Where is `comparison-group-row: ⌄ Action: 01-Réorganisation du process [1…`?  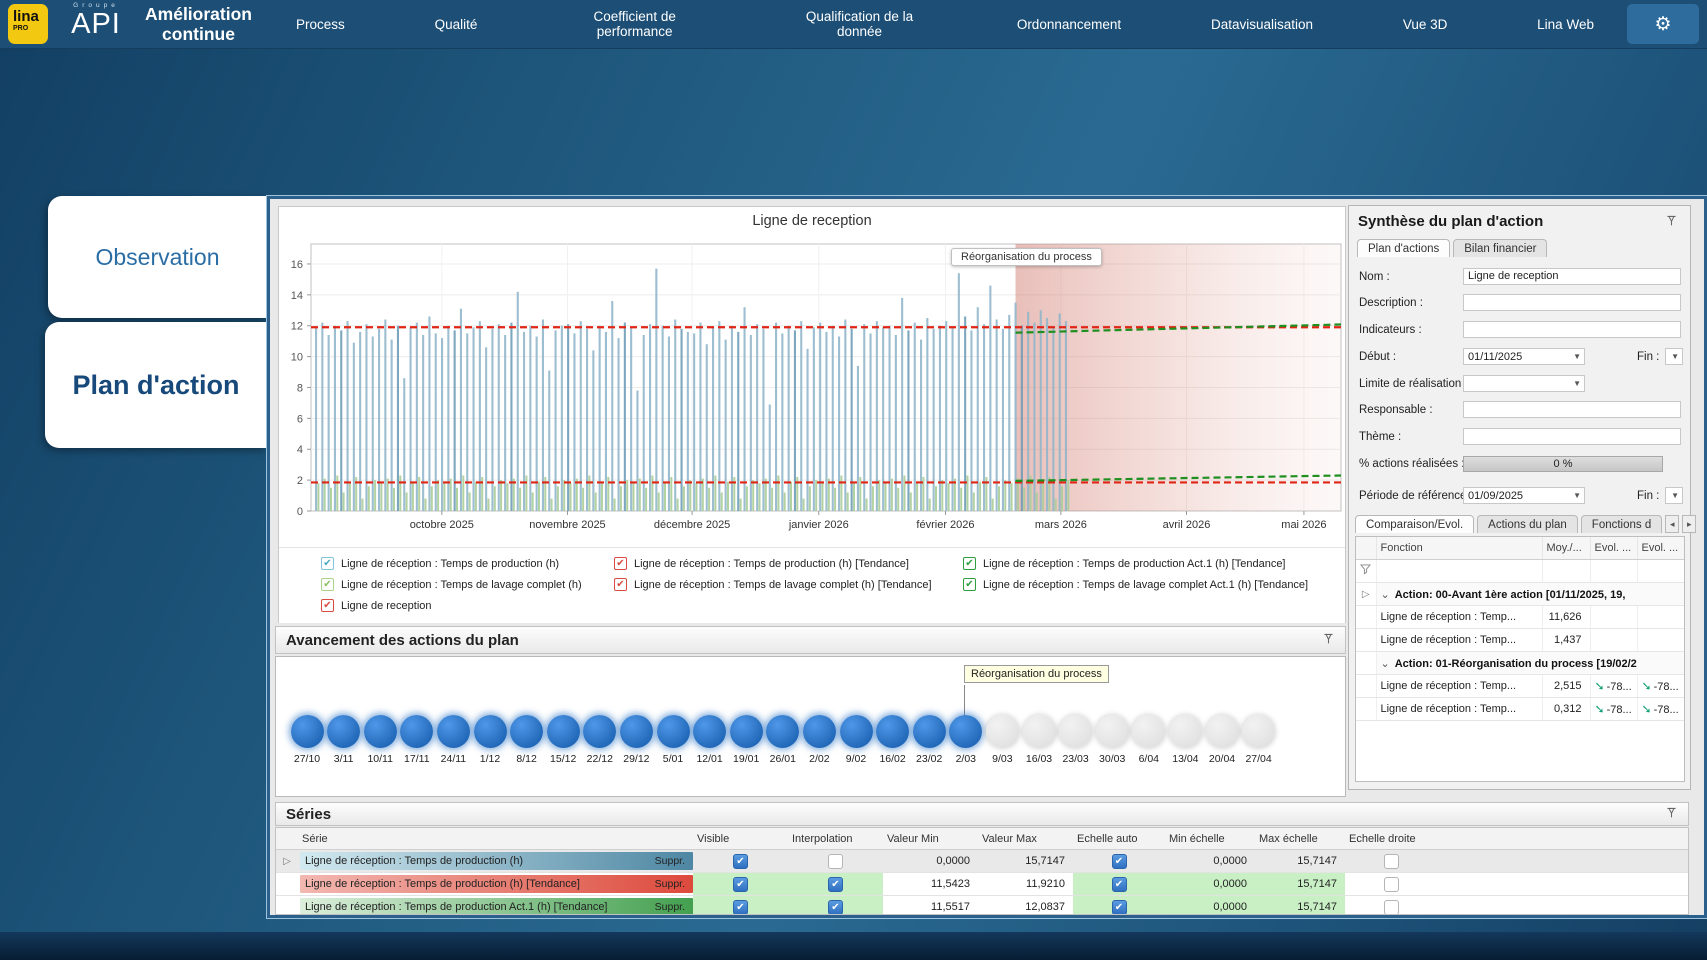 comparison-group-row: ⌄ Action: 01-Réorganisation du process [1… is located at coordinates (1520, 663).